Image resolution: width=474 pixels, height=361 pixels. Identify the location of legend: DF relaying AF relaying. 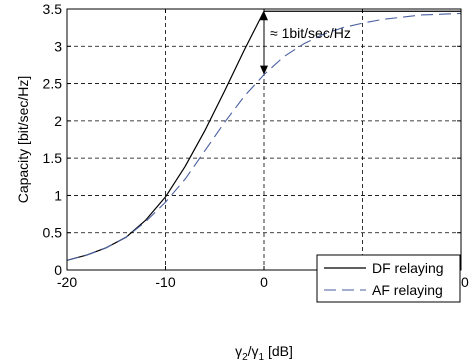
(388, 278).